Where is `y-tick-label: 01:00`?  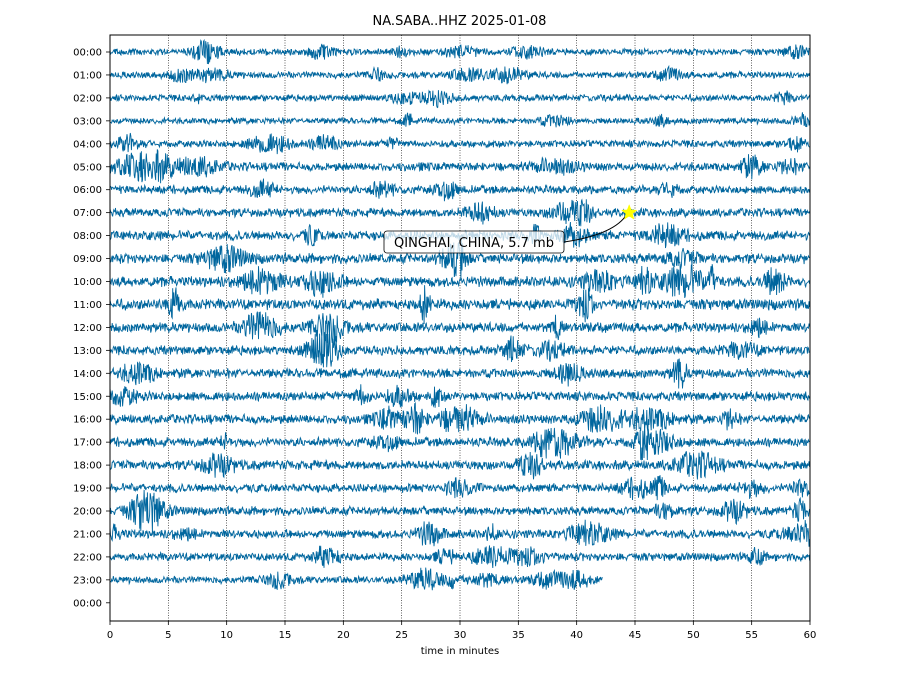 y-tick-label: 01:00 is located at coordinates (87, 75).